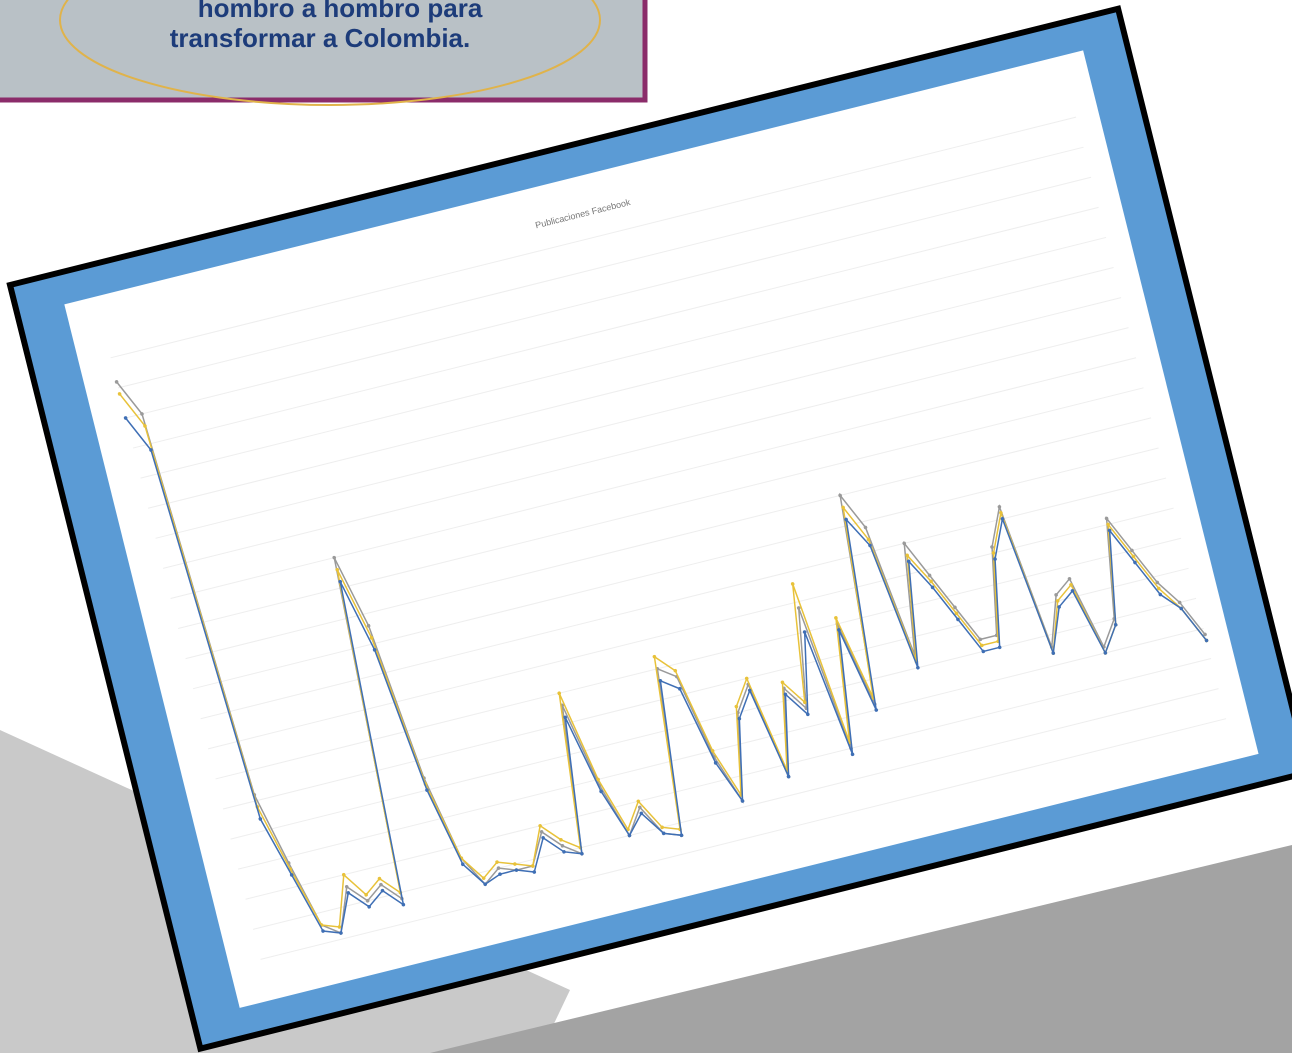 This screenshot has height=1053, width=1292. What do you see at coordinates (861, 949) in the screenshot?
I see `grey-shape` at bounding box center [861, 949].